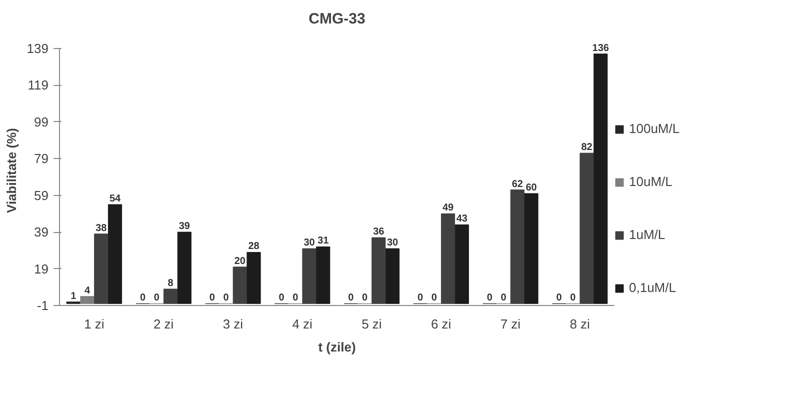 The image size is (788, 408). What do you see at coordinates (163, 324) in the screenshot?
I see `x-tick-label: 2 zi` at bounding box center [163, 324].